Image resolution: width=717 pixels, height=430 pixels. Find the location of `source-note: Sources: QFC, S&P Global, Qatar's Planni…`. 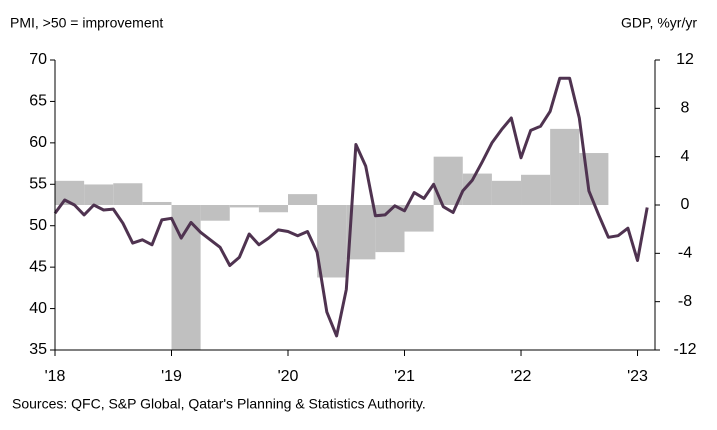

source-note: Sources: QFC, S&P Global, Qatar's Planni… is located at coordinates (219, 404).